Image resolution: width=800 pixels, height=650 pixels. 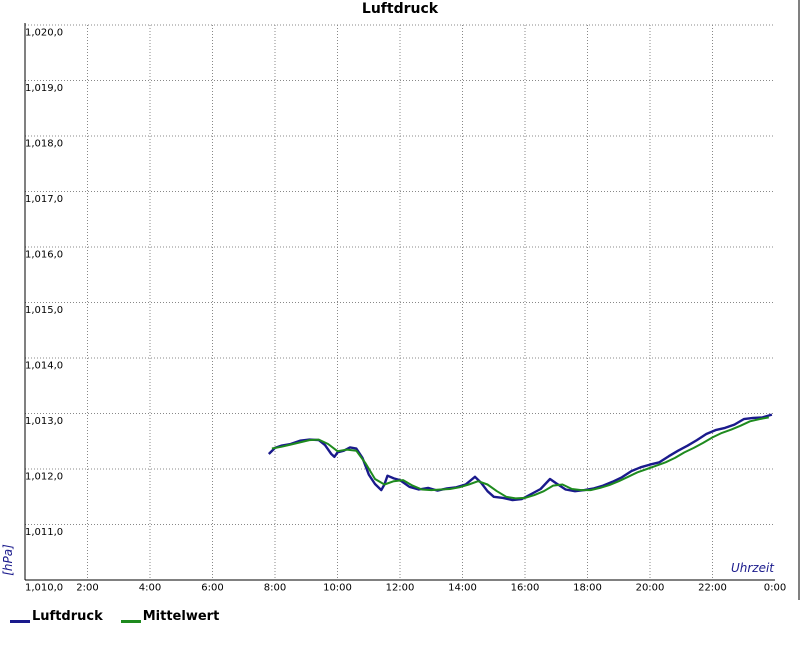 What do you see at coordinates (275, 587) in the screenshot?
I see `x-tick-label: 8:00` at bounding box center [275, 587].